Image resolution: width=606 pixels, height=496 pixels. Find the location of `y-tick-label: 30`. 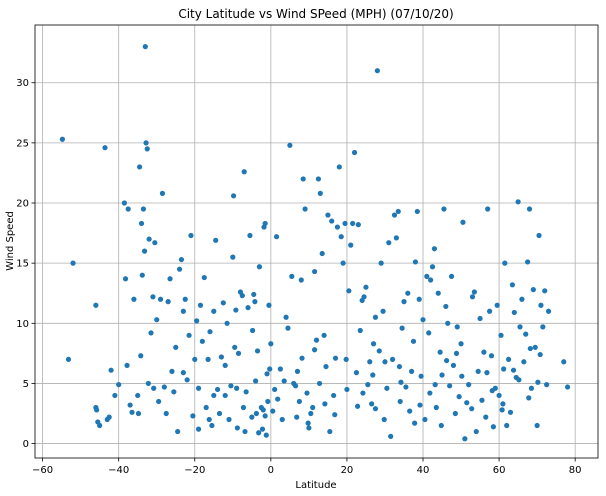

y-tick-label: 30 is located at coordinates (22, 83).